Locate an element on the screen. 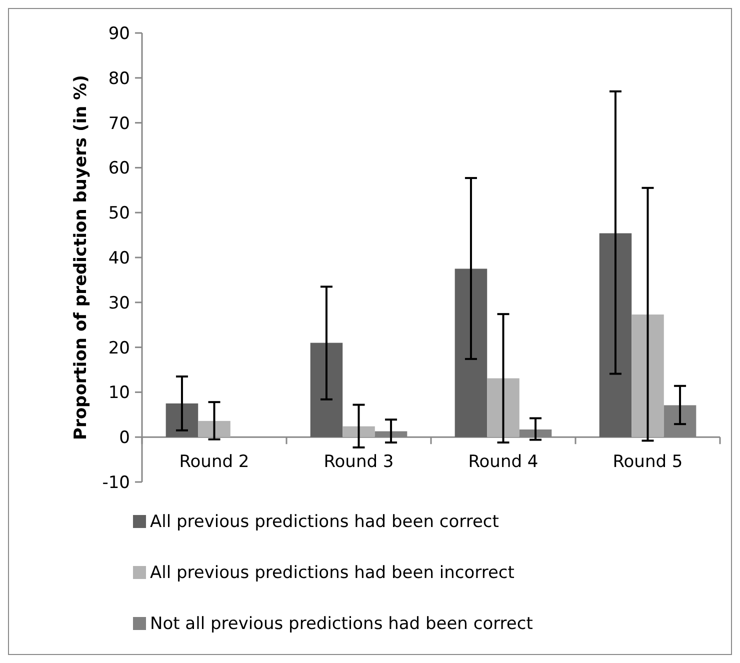  y-tick-label: 10 is located at coordinates (119, 393).